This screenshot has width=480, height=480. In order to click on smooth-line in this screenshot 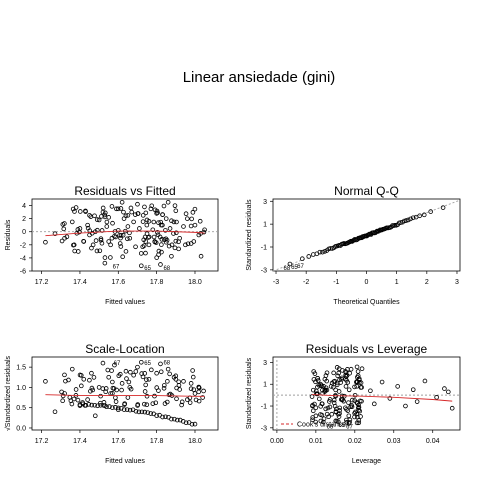, I will do `click(125, 395)`.